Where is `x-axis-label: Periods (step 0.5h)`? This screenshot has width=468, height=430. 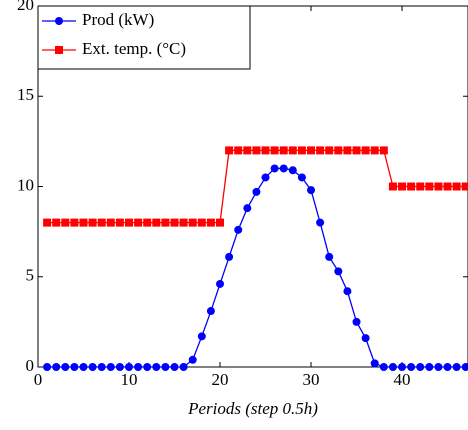 x-axis-label: Periods (step 0.5h) is located at coordinates (252, 408).